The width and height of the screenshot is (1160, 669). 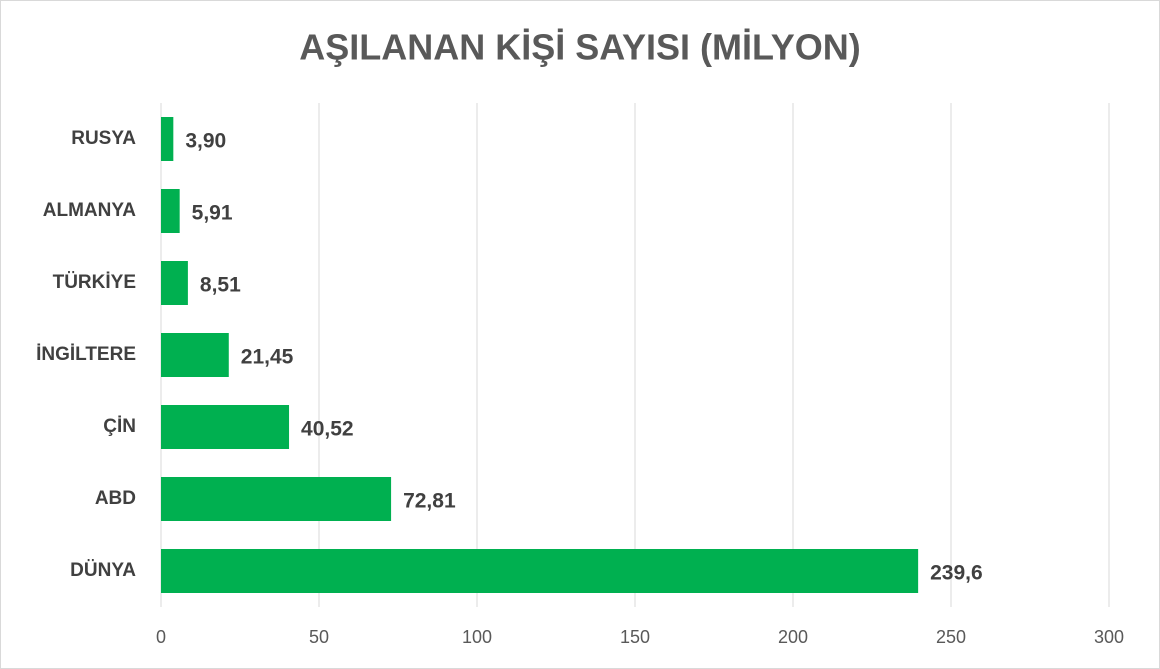 I want to click on data-label: 239,6, so click(x=956, y=573).